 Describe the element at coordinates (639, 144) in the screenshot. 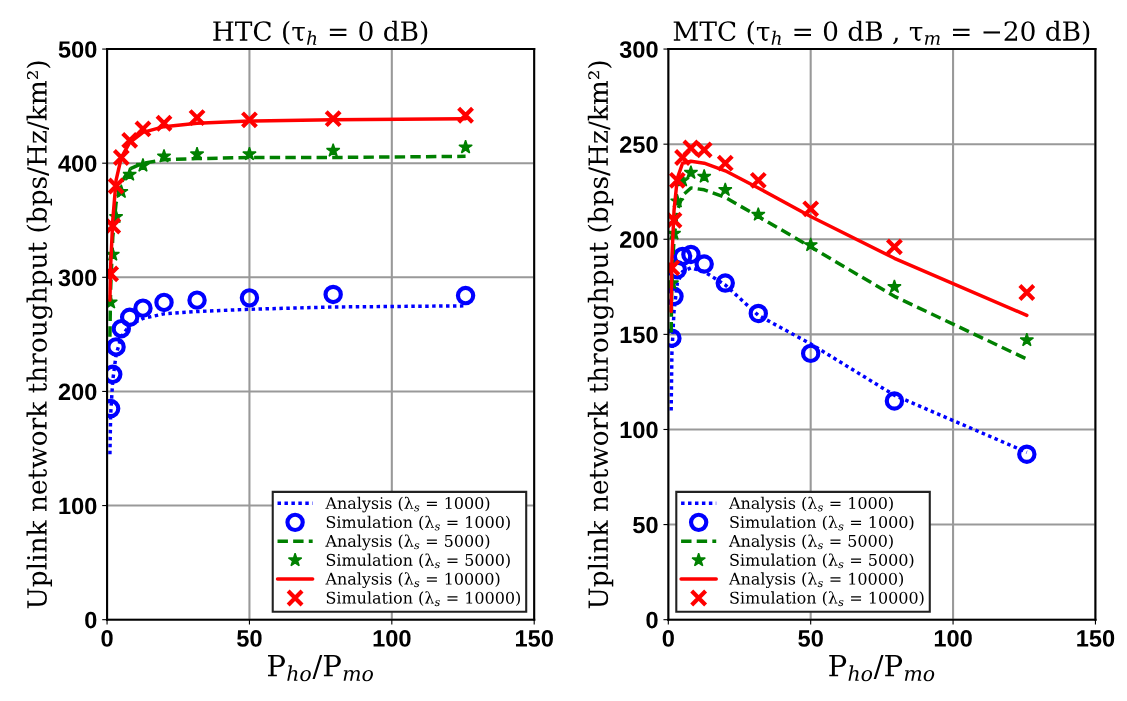

I see `y-tick-label: 250` at that location.